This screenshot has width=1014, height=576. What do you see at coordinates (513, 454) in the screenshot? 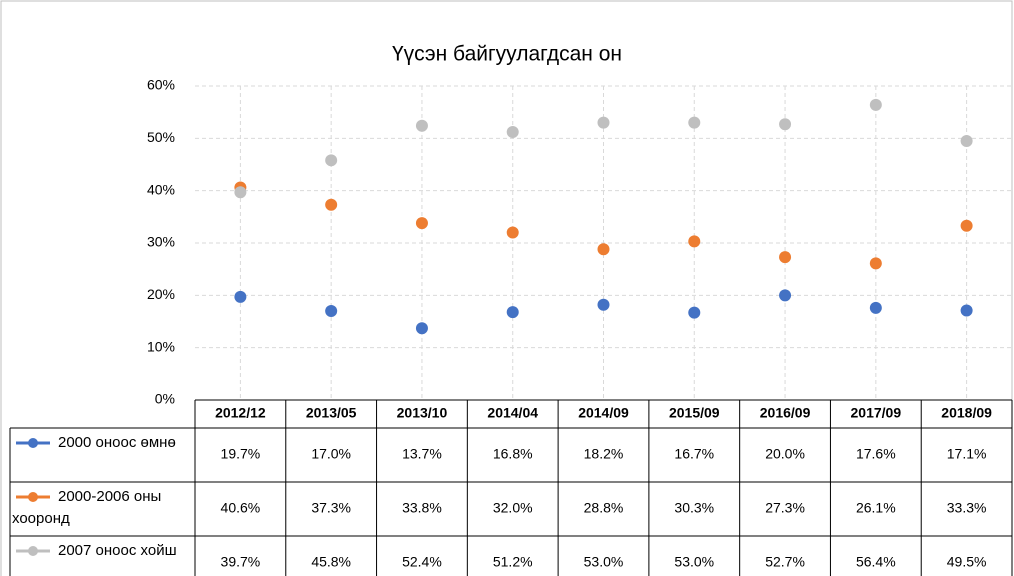
I see `table-value: 16.8%` at bounding box center [513, 454].